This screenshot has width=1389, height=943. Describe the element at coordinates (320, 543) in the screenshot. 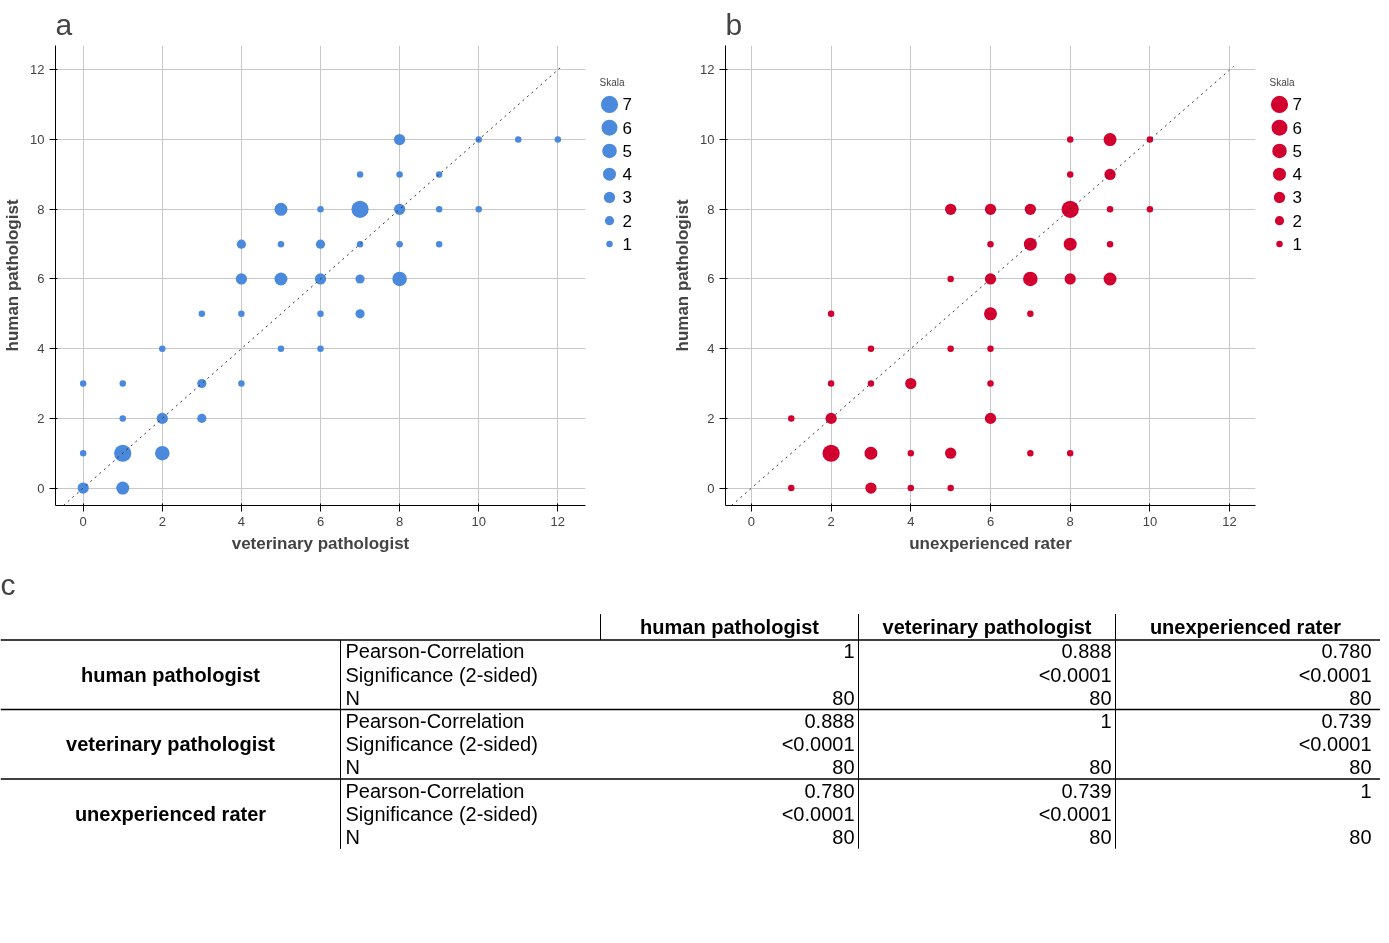

I see `x-axis-title: veterinary pathologist` at that location.